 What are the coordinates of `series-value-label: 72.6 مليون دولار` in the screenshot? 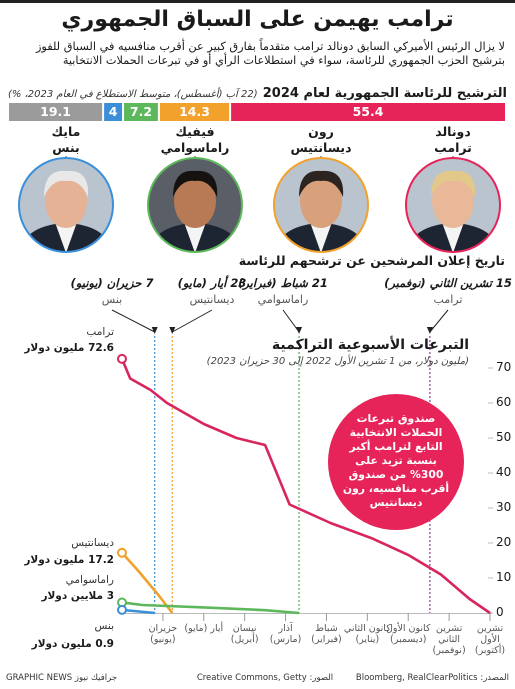 It's located at (69, 347).